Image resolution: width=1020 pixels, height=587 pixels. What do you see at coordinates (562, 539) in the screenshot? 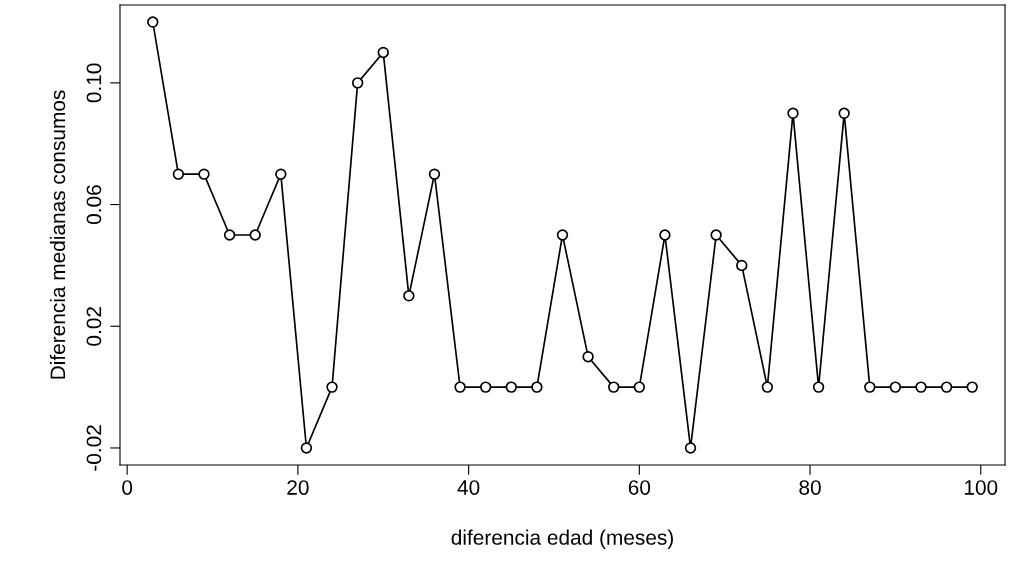
I see `x-axis-title: diferencia edad (meses)` at bounding box center [562, 539].